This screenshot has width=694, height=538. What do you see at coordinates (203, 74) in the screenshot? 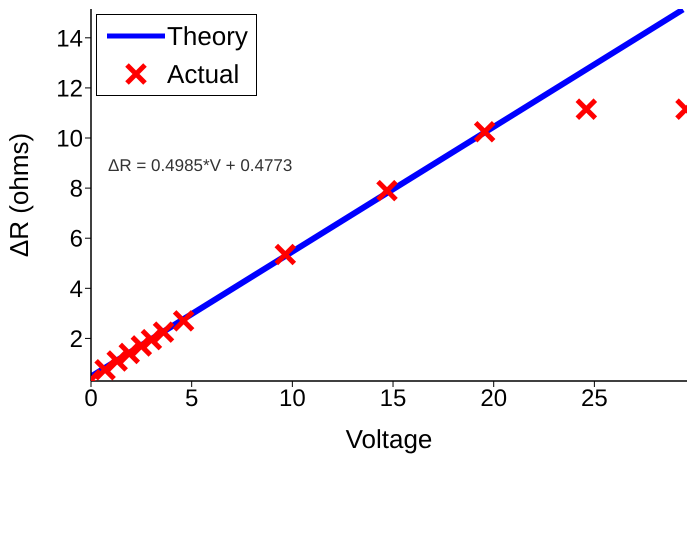
I see `legend-label: Actual` at bounding box center [203, 74].